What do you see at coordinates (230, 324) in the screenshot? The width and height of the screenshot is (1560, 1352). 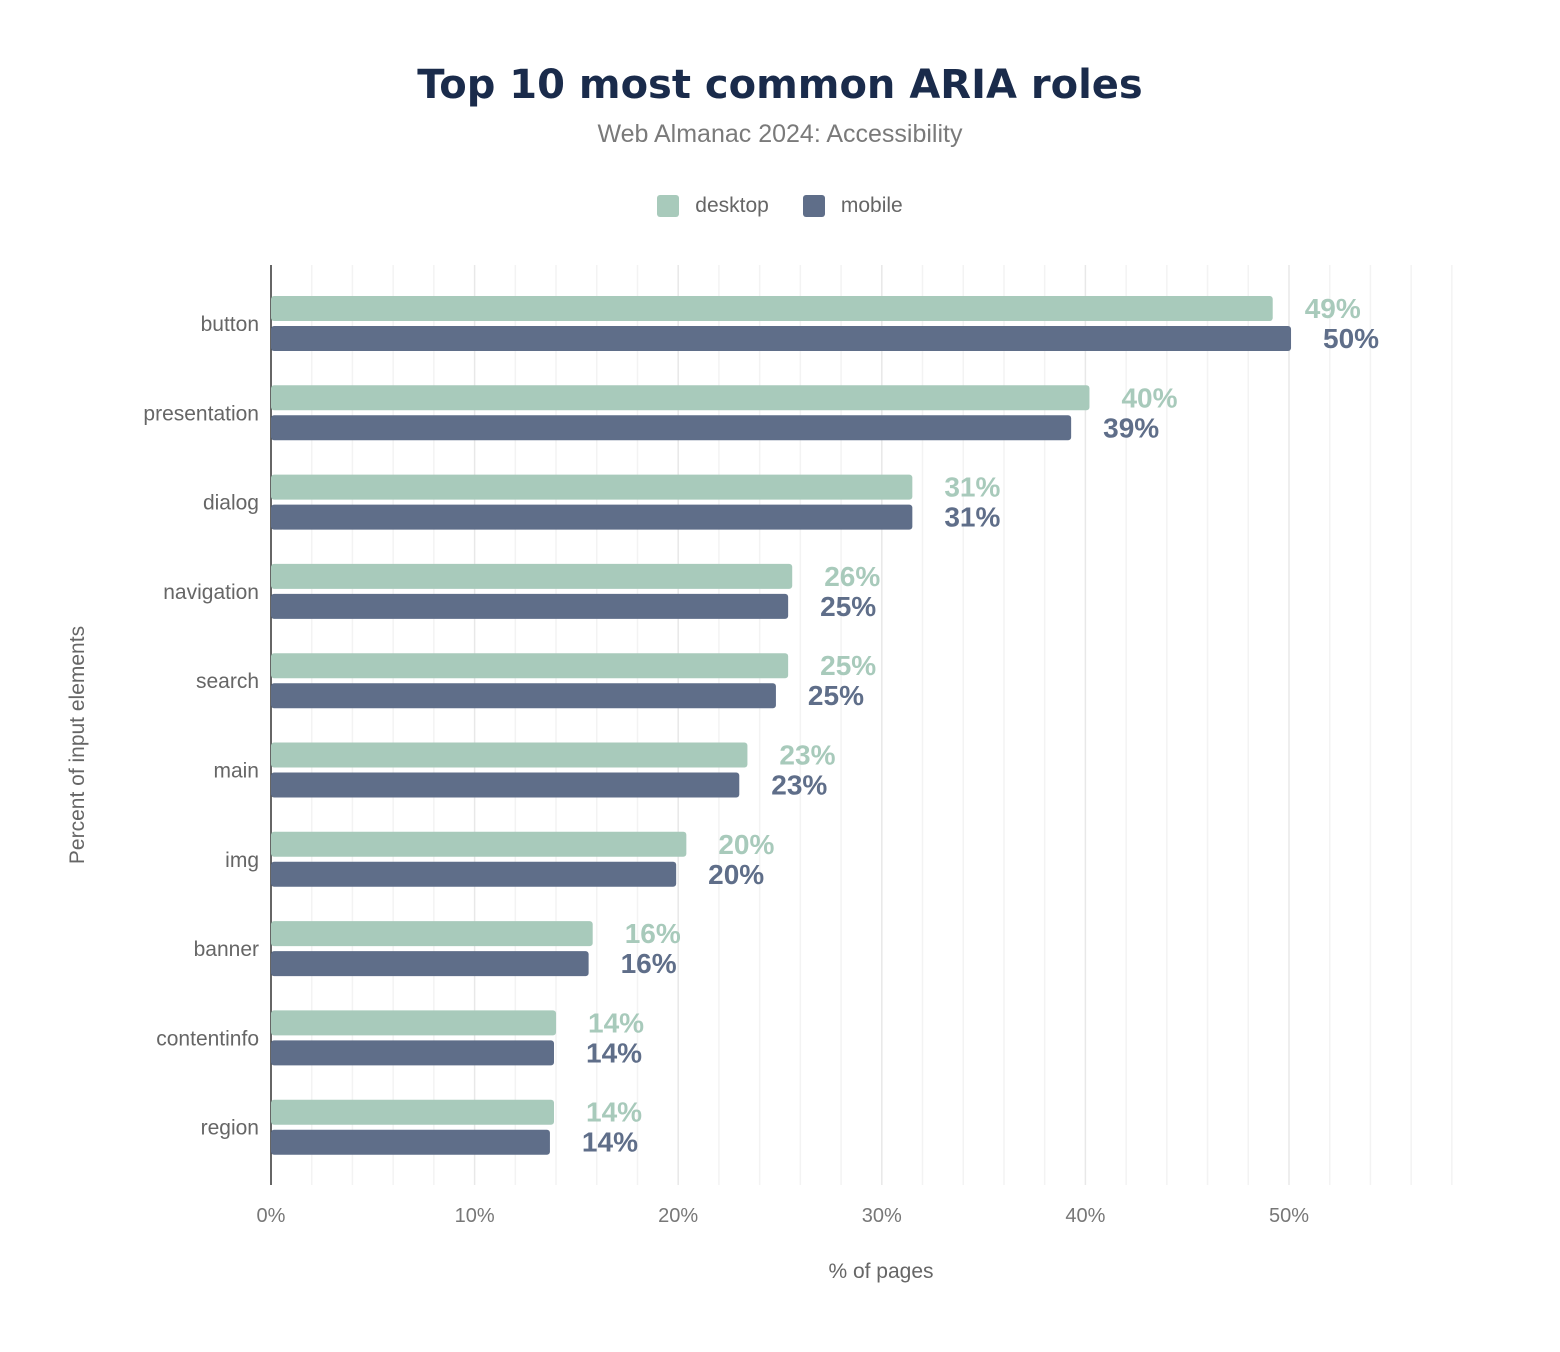 I see `category-label: button` at bounding box center [230, 324].